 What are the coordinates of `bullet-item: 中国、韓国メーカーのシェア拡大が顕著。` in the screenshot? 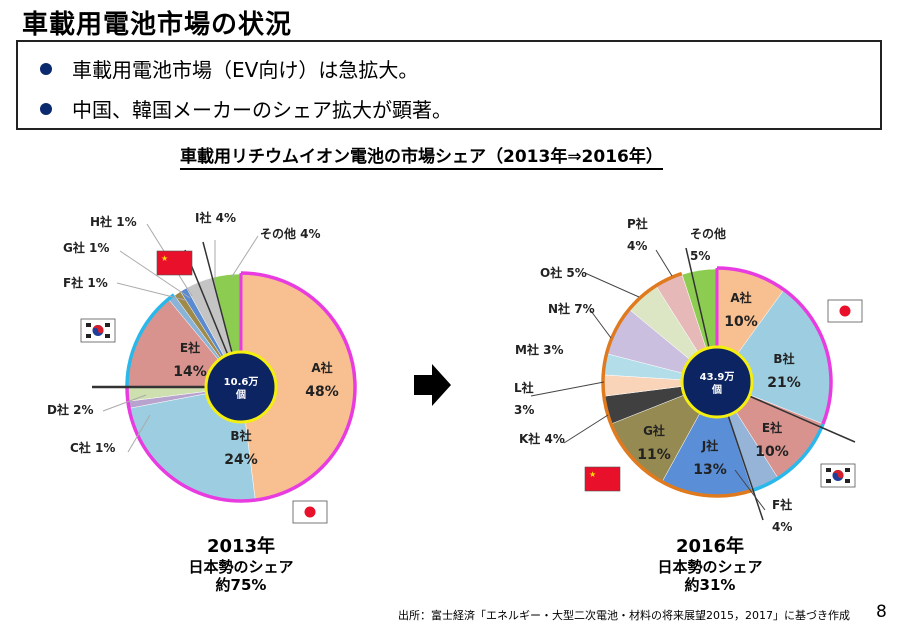 It's located at (246, 108).